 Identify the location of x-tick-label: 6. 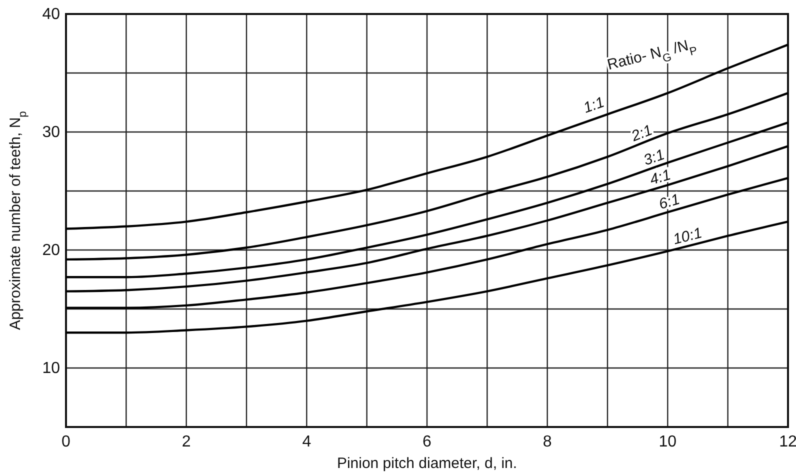
(427, 441).